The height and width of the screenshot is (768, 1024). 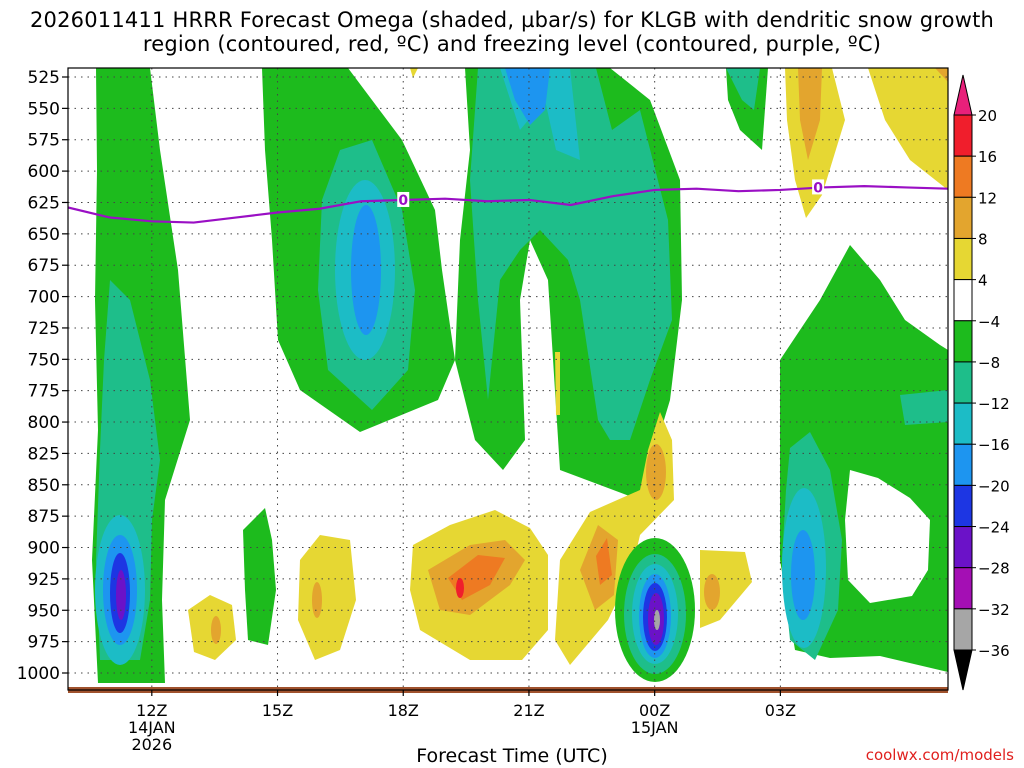 What do you see at coordinates (44, 266) in the screenshot?
I see `y-tick-label: 675` at bounding box center [44, 266].